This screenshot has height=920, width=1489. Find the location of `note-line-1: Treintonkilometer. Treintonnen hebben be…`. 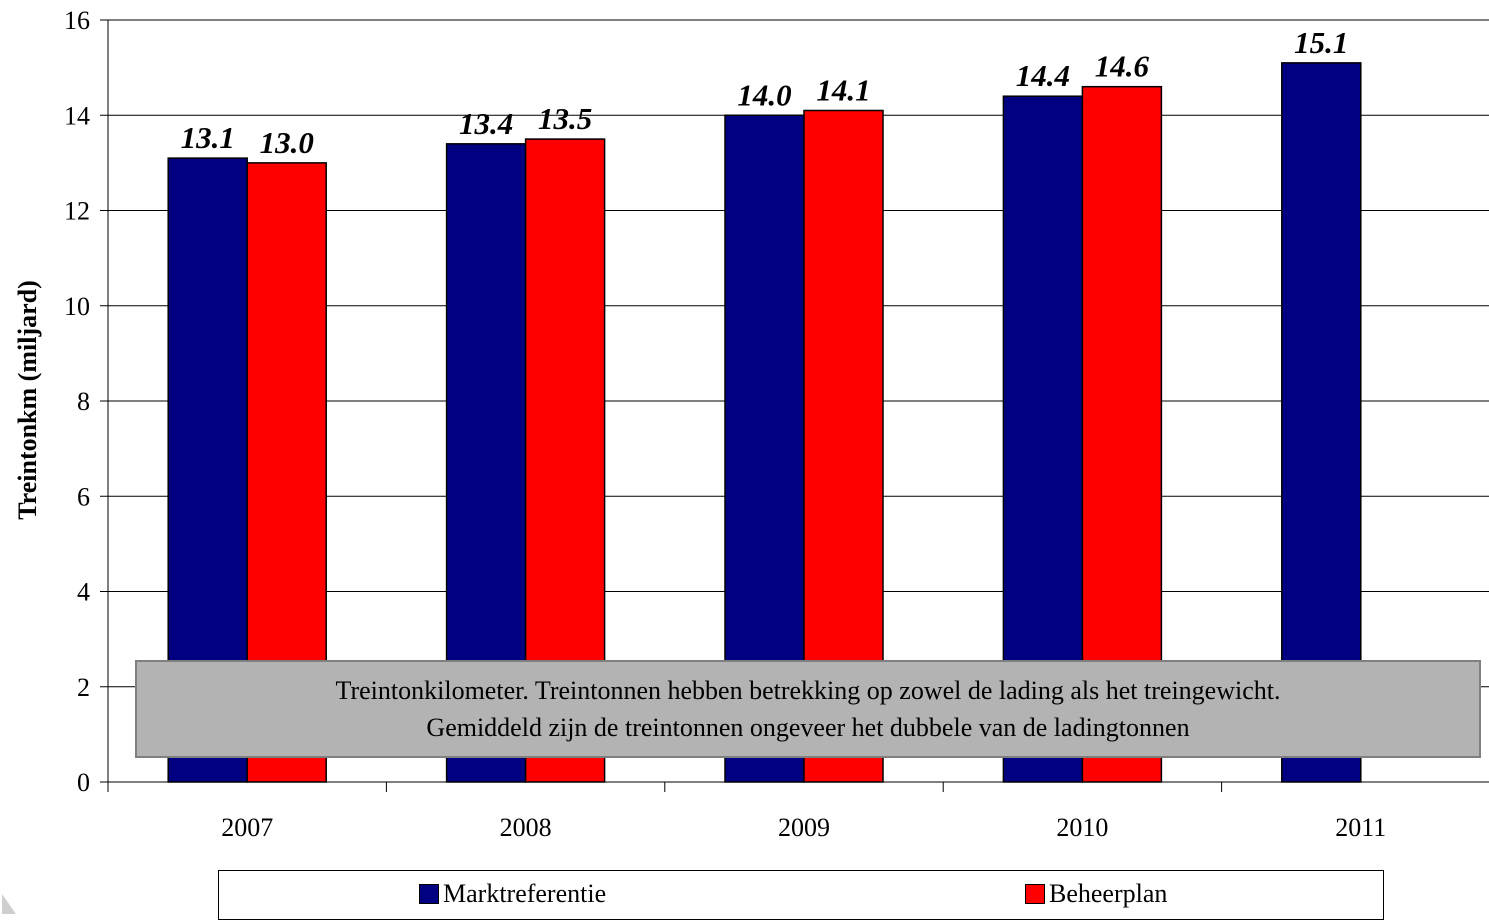

note-line-1: Treintonkilometer. Treintonnen hebben be… is located at coordinates (808, 690).